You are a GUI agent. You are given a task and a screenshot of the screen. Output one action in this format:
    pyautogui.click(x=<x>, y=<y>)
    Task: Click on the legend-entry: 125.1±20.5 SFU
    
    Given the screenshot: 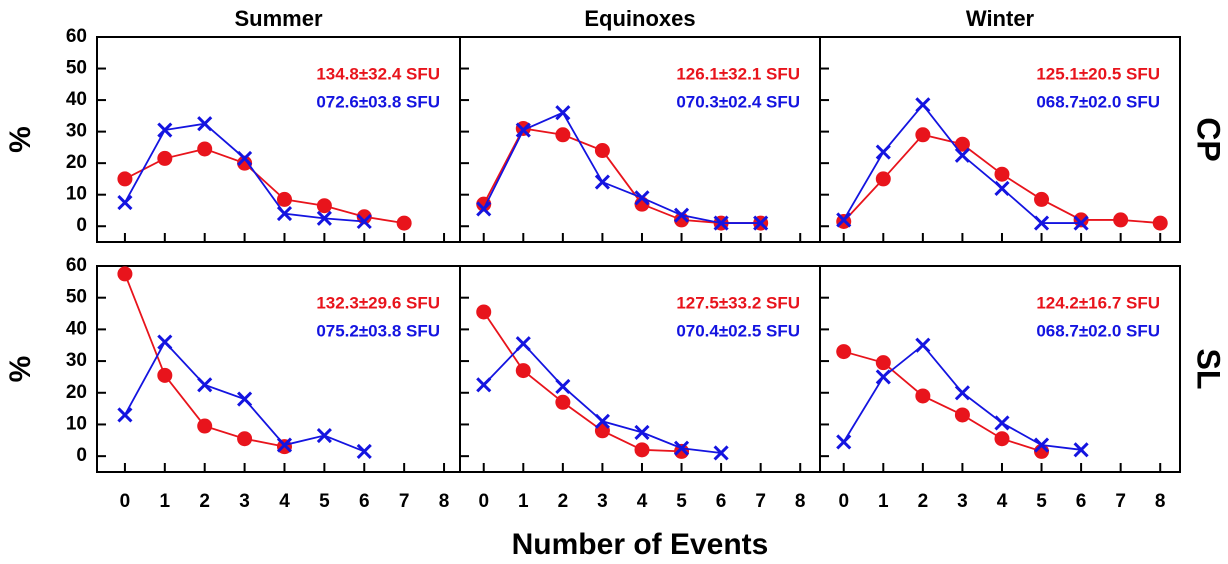 What is the action you would take?
    pyautogui.click(x=1098, y=73)
    